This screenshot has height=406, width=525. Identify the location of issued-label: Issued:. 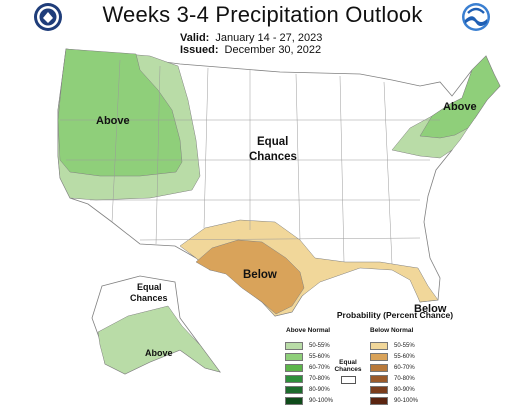
(199, 50).